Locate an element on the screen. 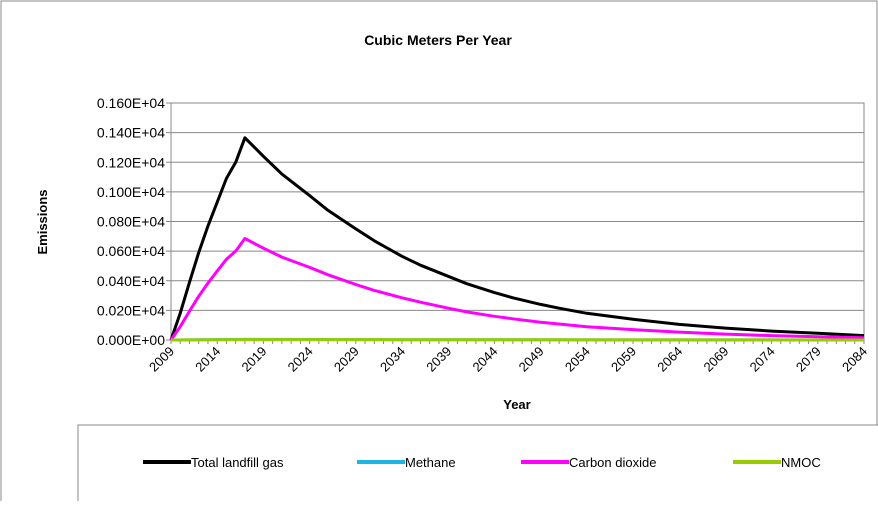  y-tick-label: 0.040E+04 is located at coordinates (131, 281).